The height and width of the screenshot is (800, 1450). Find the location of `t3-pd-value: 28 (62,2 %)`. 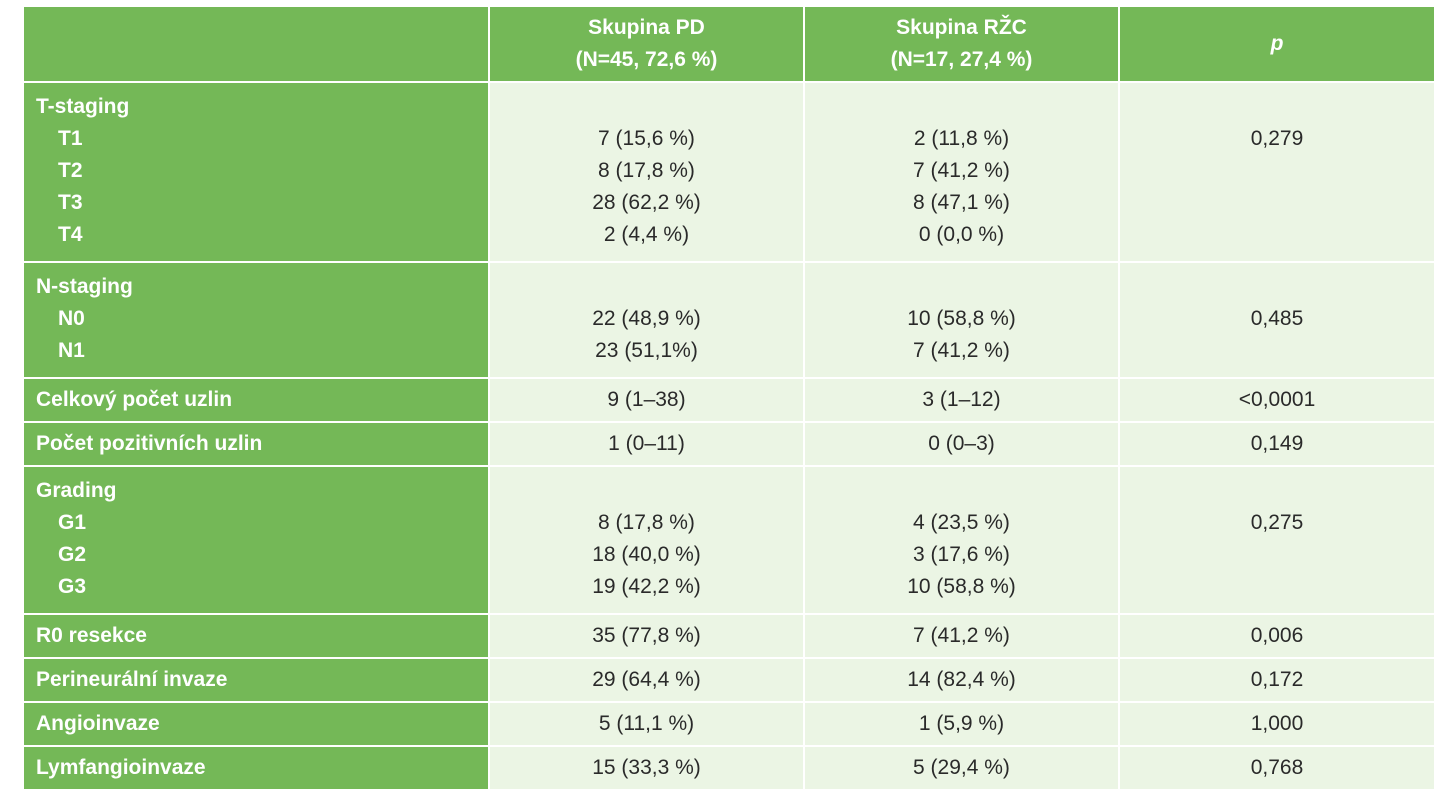

t3-pd-value: 28 (62,2 %) is located at coordinates (646, 202).